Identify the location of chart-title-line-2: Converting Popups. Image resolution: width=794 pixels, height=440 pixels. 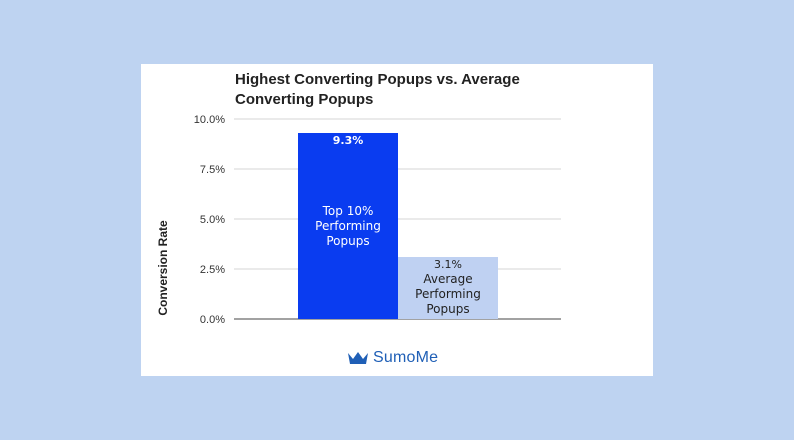
(304, 99).